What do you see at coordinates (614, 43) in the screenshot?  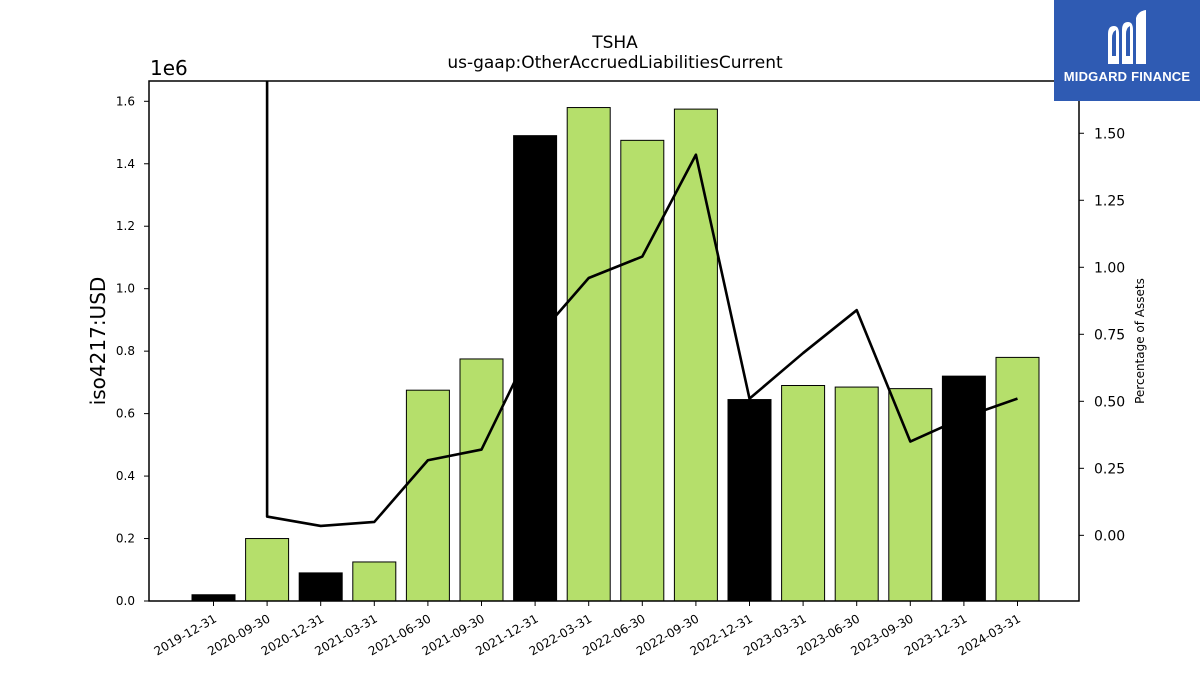 I see `chart-title: TSHA` at bounding box center [614, 43].